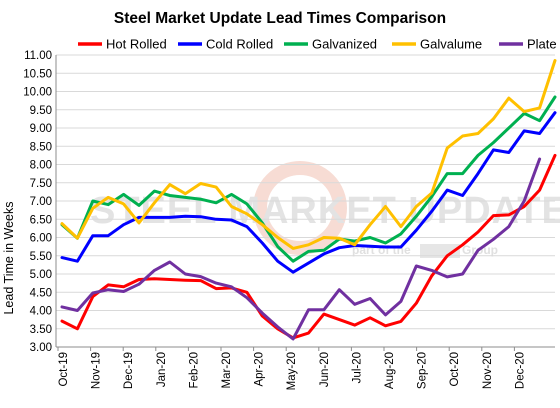 The image size is (560, 408). What do you see at coordinates (488, 370) in the screenshot?
I see `x-tick-label: Nov-20` at bounding box center [488, 370].